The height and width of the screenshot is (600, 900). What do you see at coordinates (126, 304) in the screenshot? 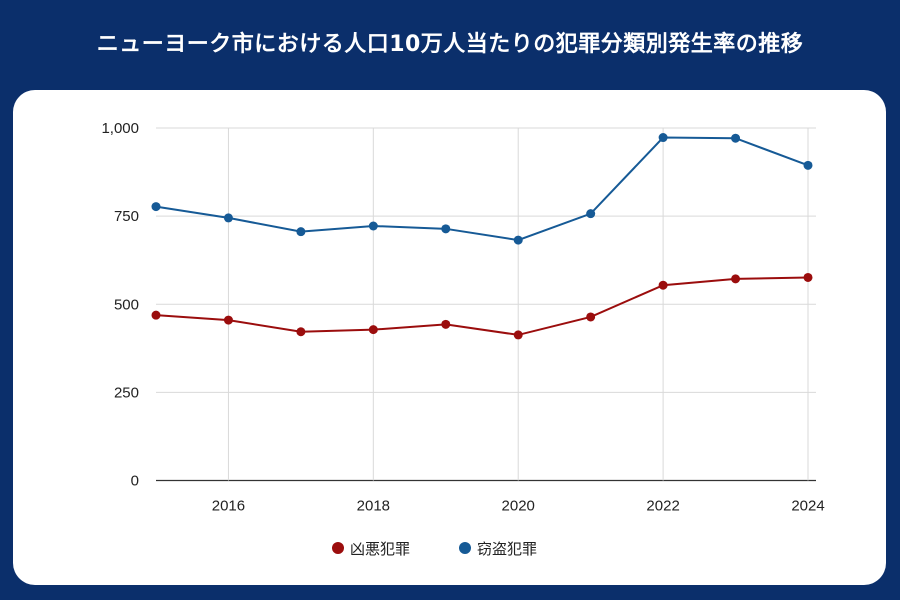
I see `y-tick-label: 500` at bounding box center [126, 304].